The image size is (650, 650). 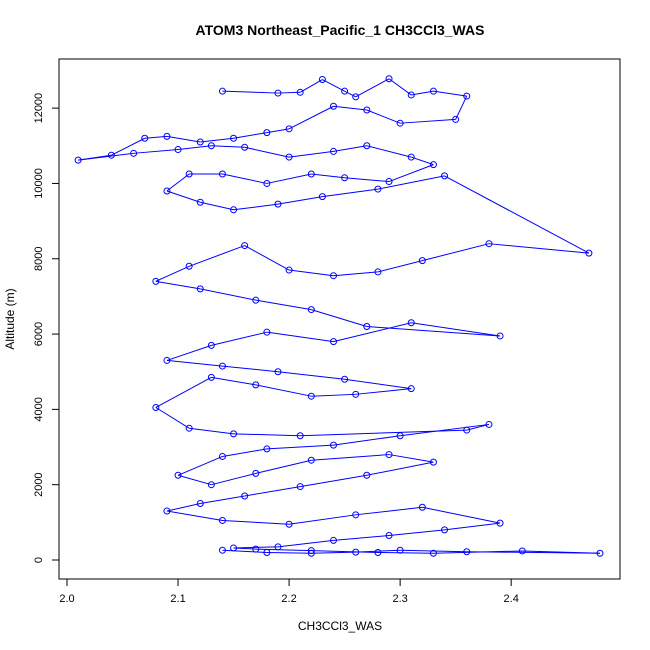 I want to click on x-tick-label: 2.3, so click(x=399, y=599).